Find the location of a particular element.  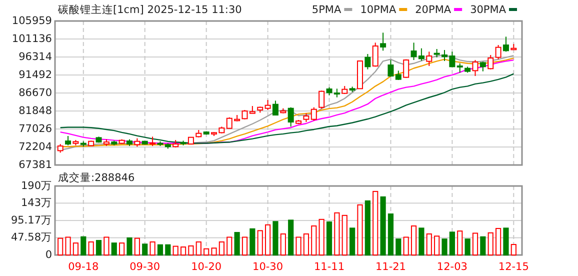

y-tick-label: 190万 is located at coordinates (36, 186).